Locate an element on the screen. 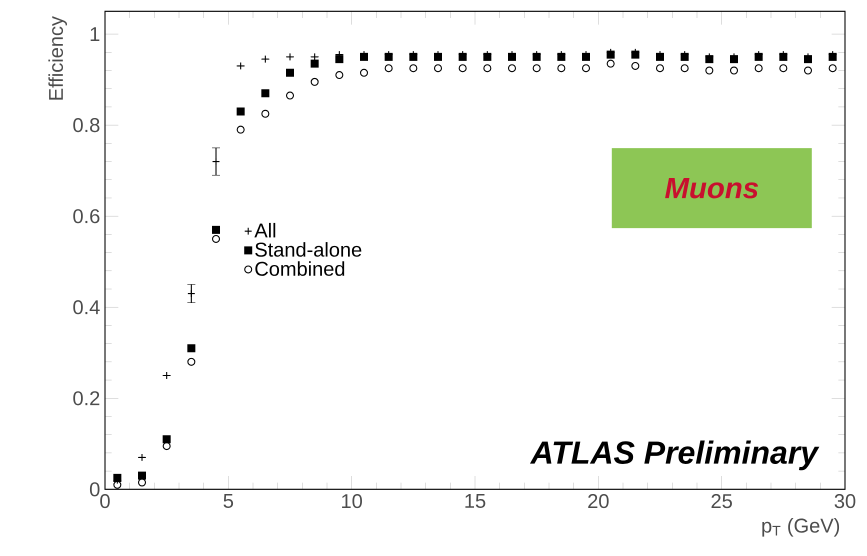 The height and width of the screenshot is (556, 867). y-tick-label: 0.4 is located at coordinates (86, 307).